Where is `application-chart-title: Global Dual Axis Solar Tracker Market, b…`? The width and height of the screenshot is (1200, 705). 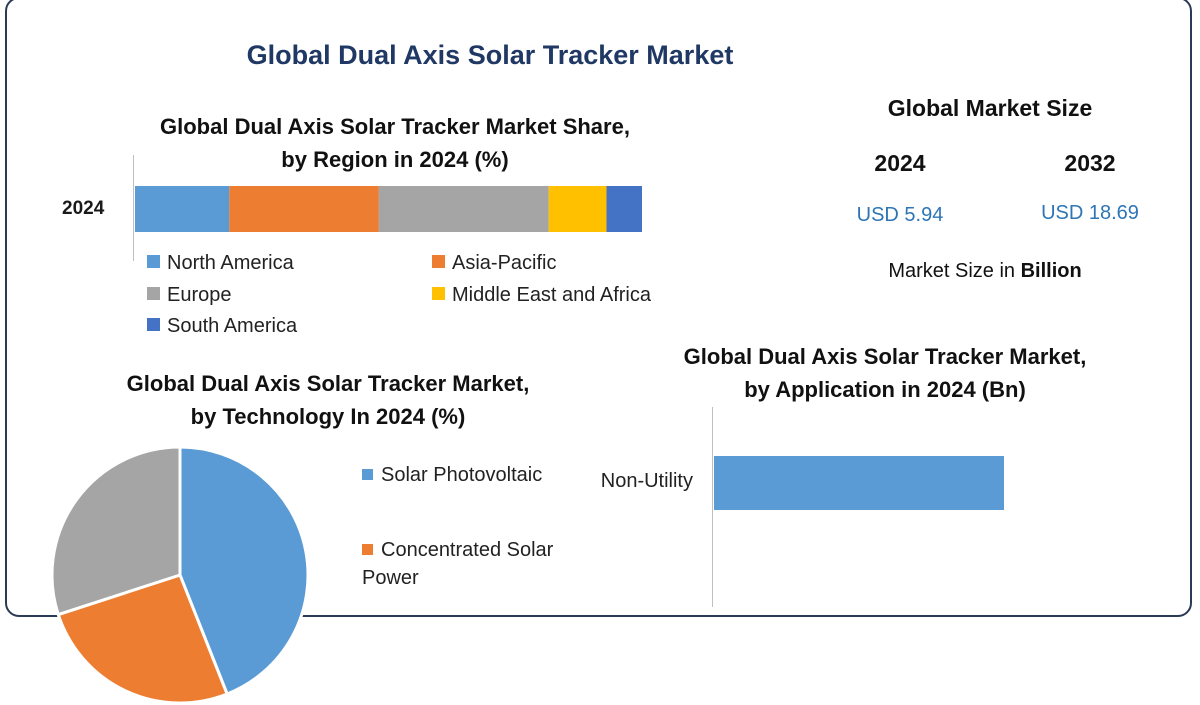 application-chart-title: Global Dual Axis Solar Tracker Market, b… is located at coordinates (885, 373).